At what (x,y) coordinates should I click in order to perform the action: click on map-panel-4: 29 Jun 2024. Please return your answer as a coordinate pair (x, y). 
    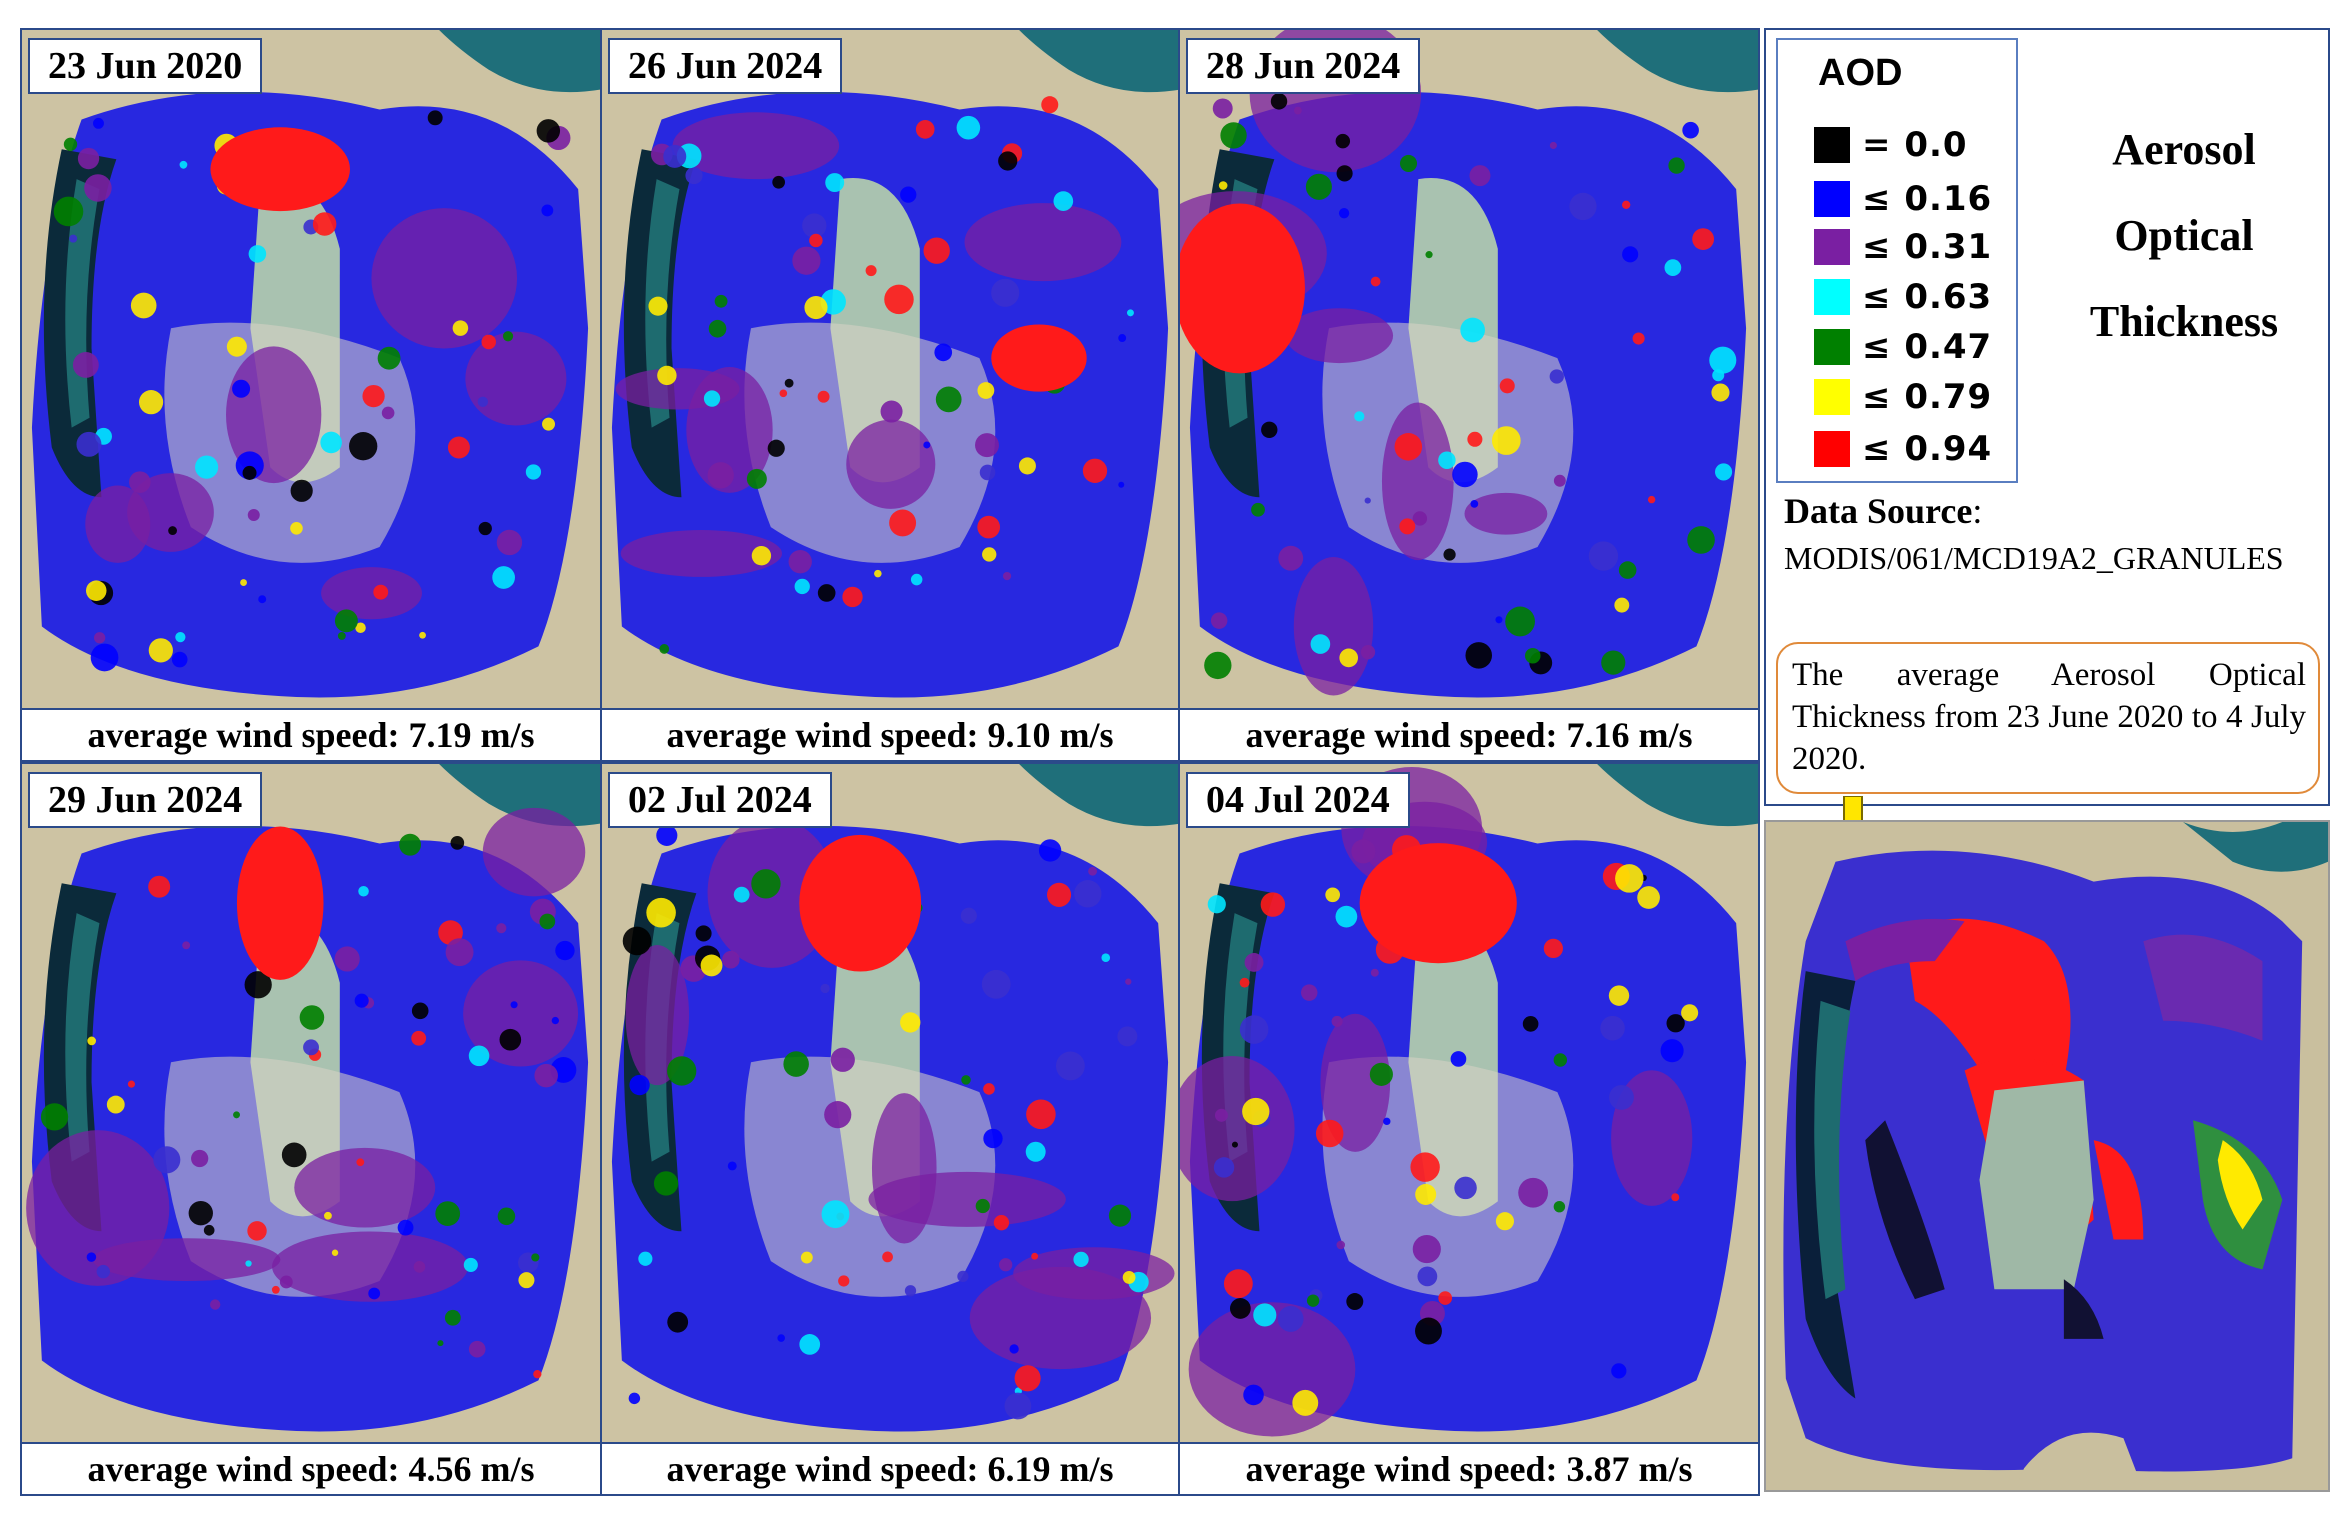
    Looking at the image, I should click on (311, 1105).